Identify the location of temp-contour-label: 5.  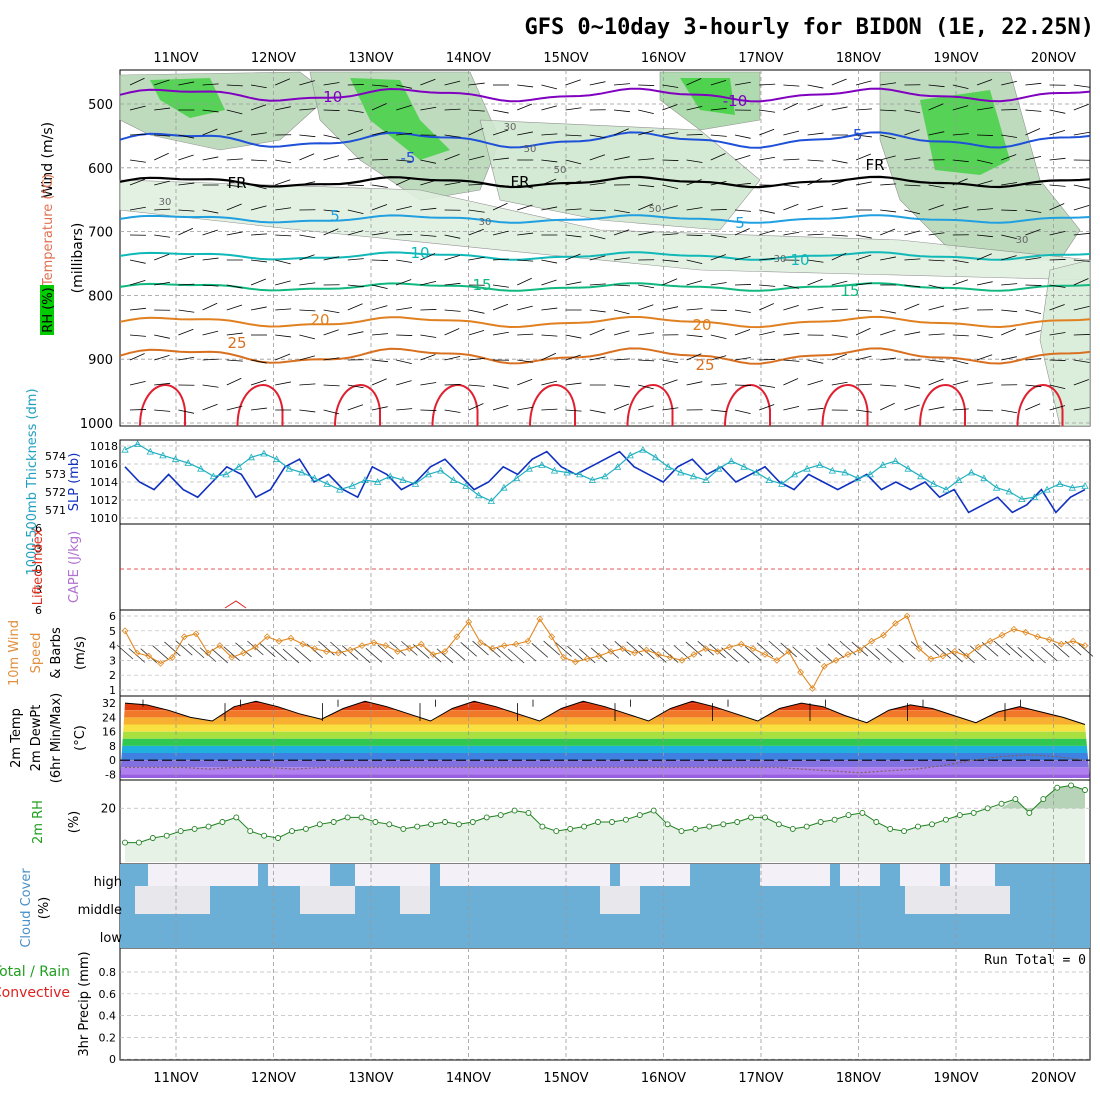
(335, 216).